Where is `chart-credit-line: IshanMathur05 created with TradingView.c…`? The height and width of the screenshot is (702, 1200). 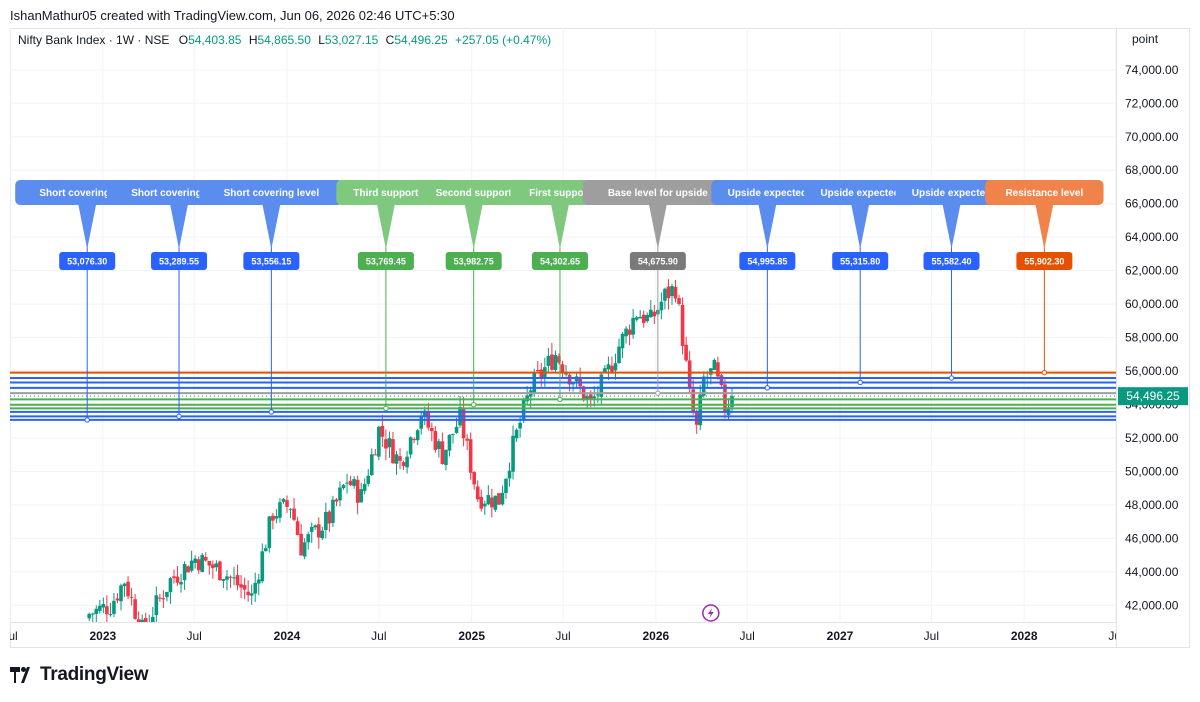
chart-credit-line: IshanMathur05 created with TradingView.c… is located at coordinates (232, 15).